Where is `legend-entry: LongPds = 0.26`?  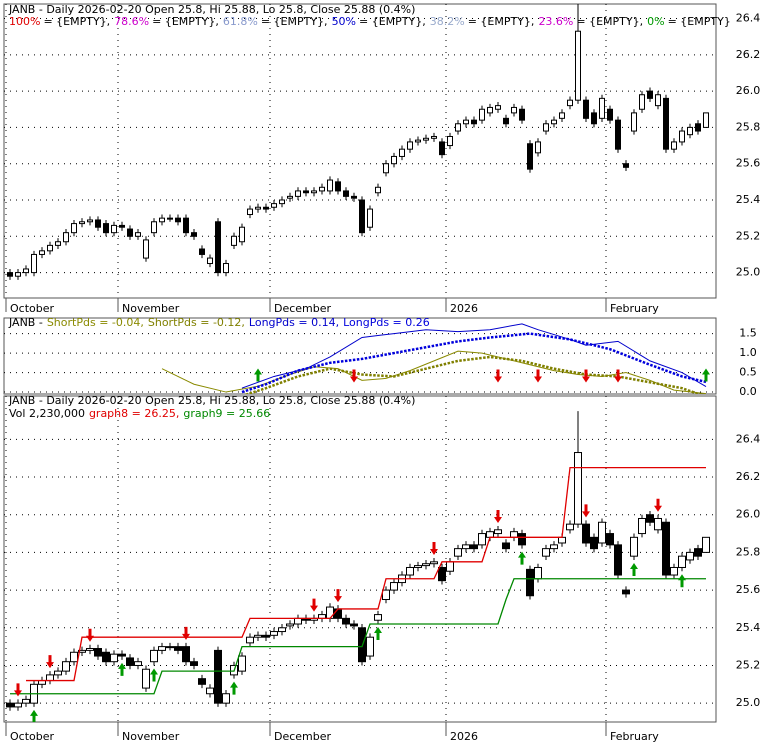 legend-entry: LongPds = 0.26 is located at coordinates (386, 322).